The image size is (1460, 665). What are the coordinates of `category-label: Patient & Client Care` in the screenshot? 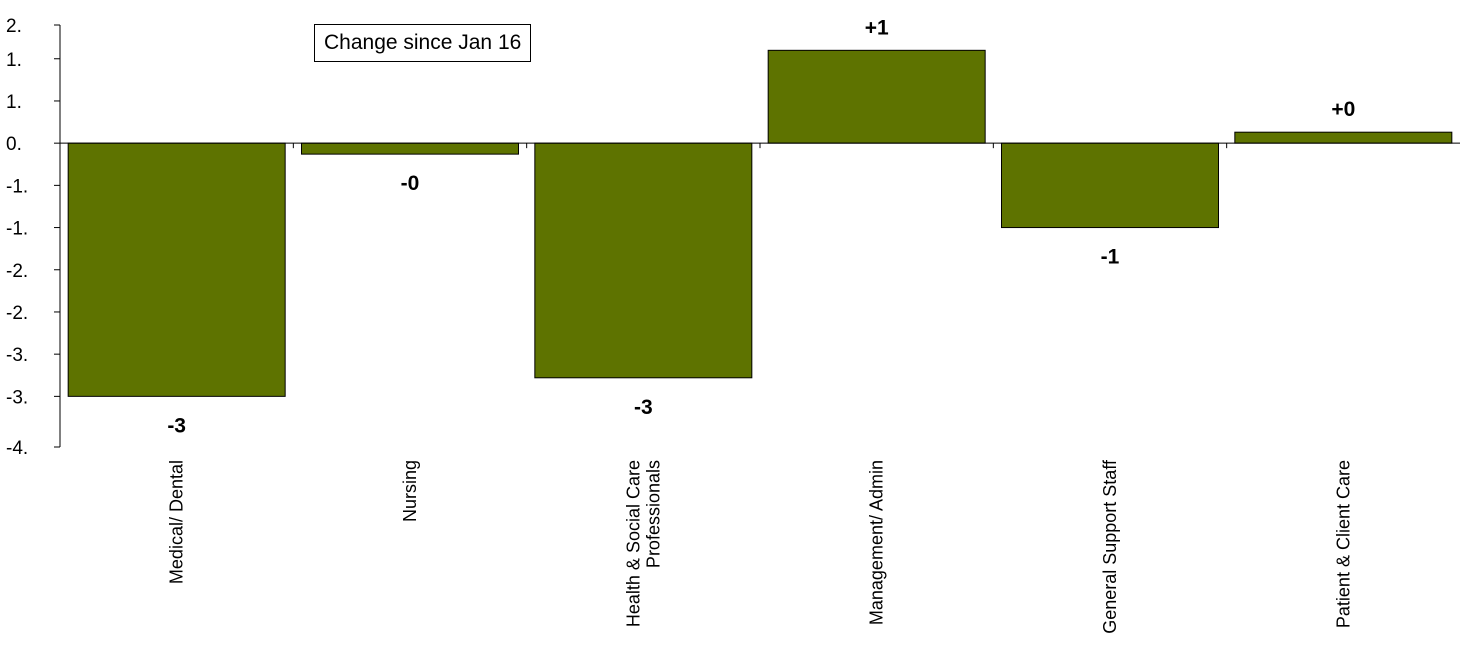 It's located at (1343, 544).